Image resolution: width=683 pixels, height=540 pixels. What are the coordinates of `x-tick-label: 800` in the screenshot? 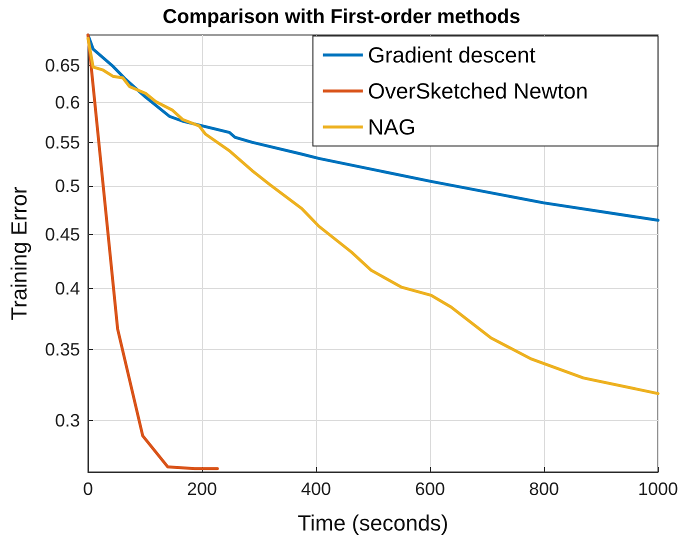 It's located at (544, 489).